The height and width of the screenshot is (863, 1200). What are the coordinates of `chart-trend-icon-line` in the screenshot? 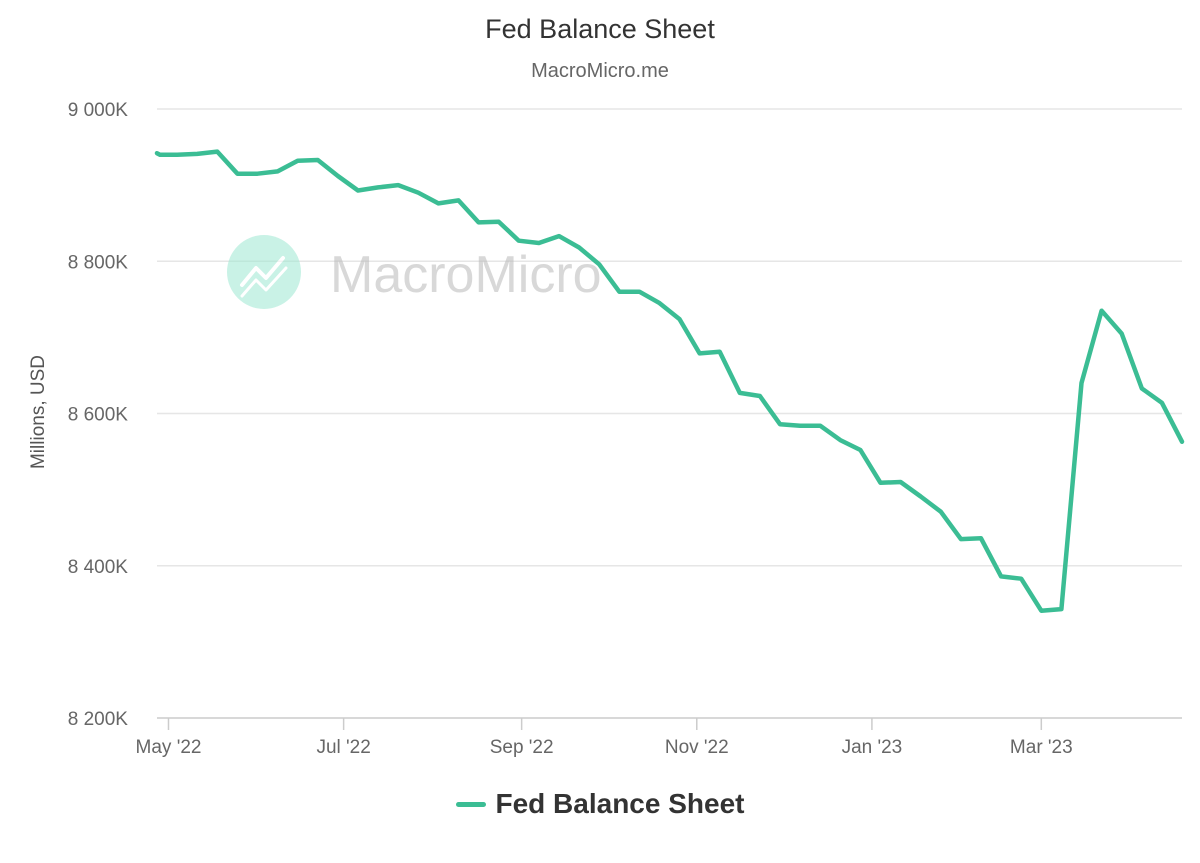 It's located at (262, 271).